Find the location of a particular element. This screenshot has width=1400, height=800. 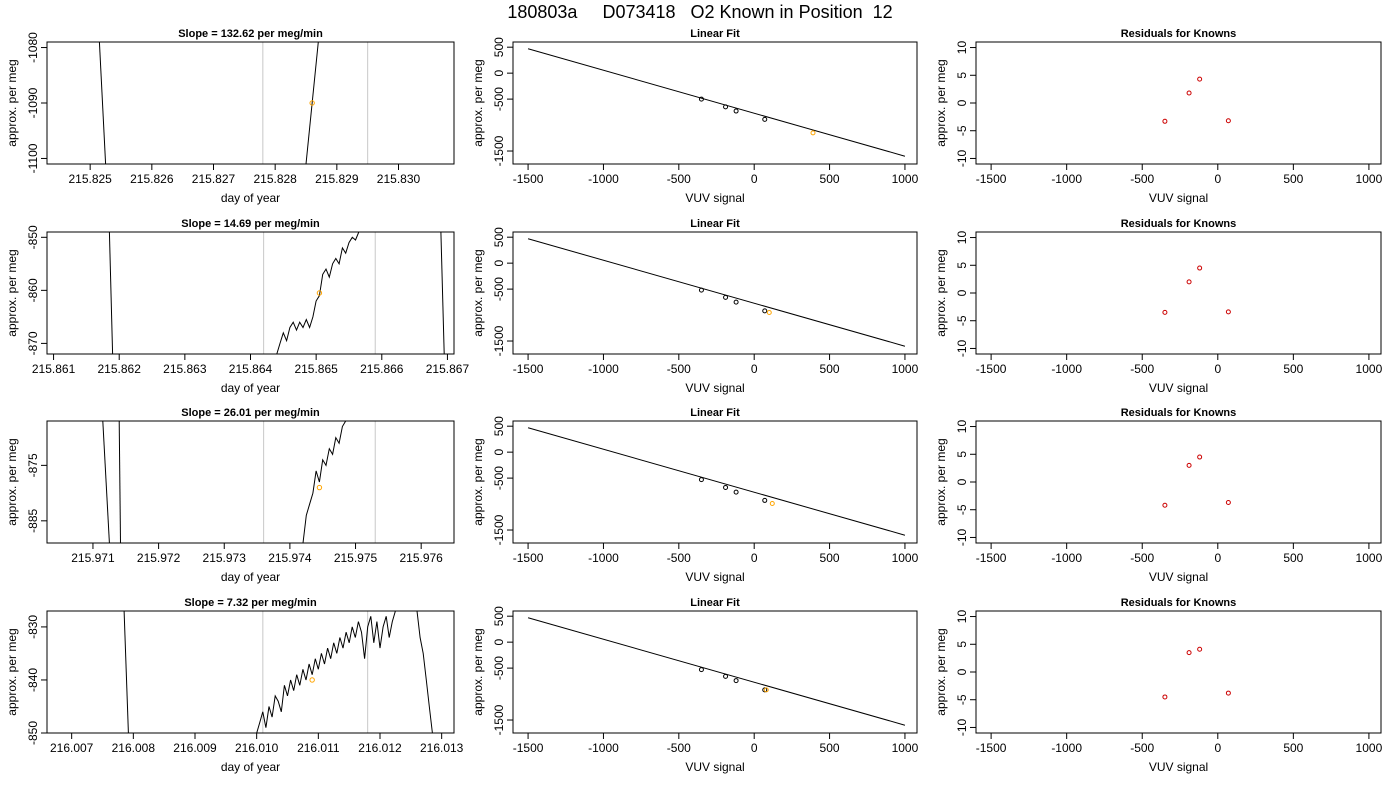

x-tick-label: 215.825 is located at coordinates (90, 179).